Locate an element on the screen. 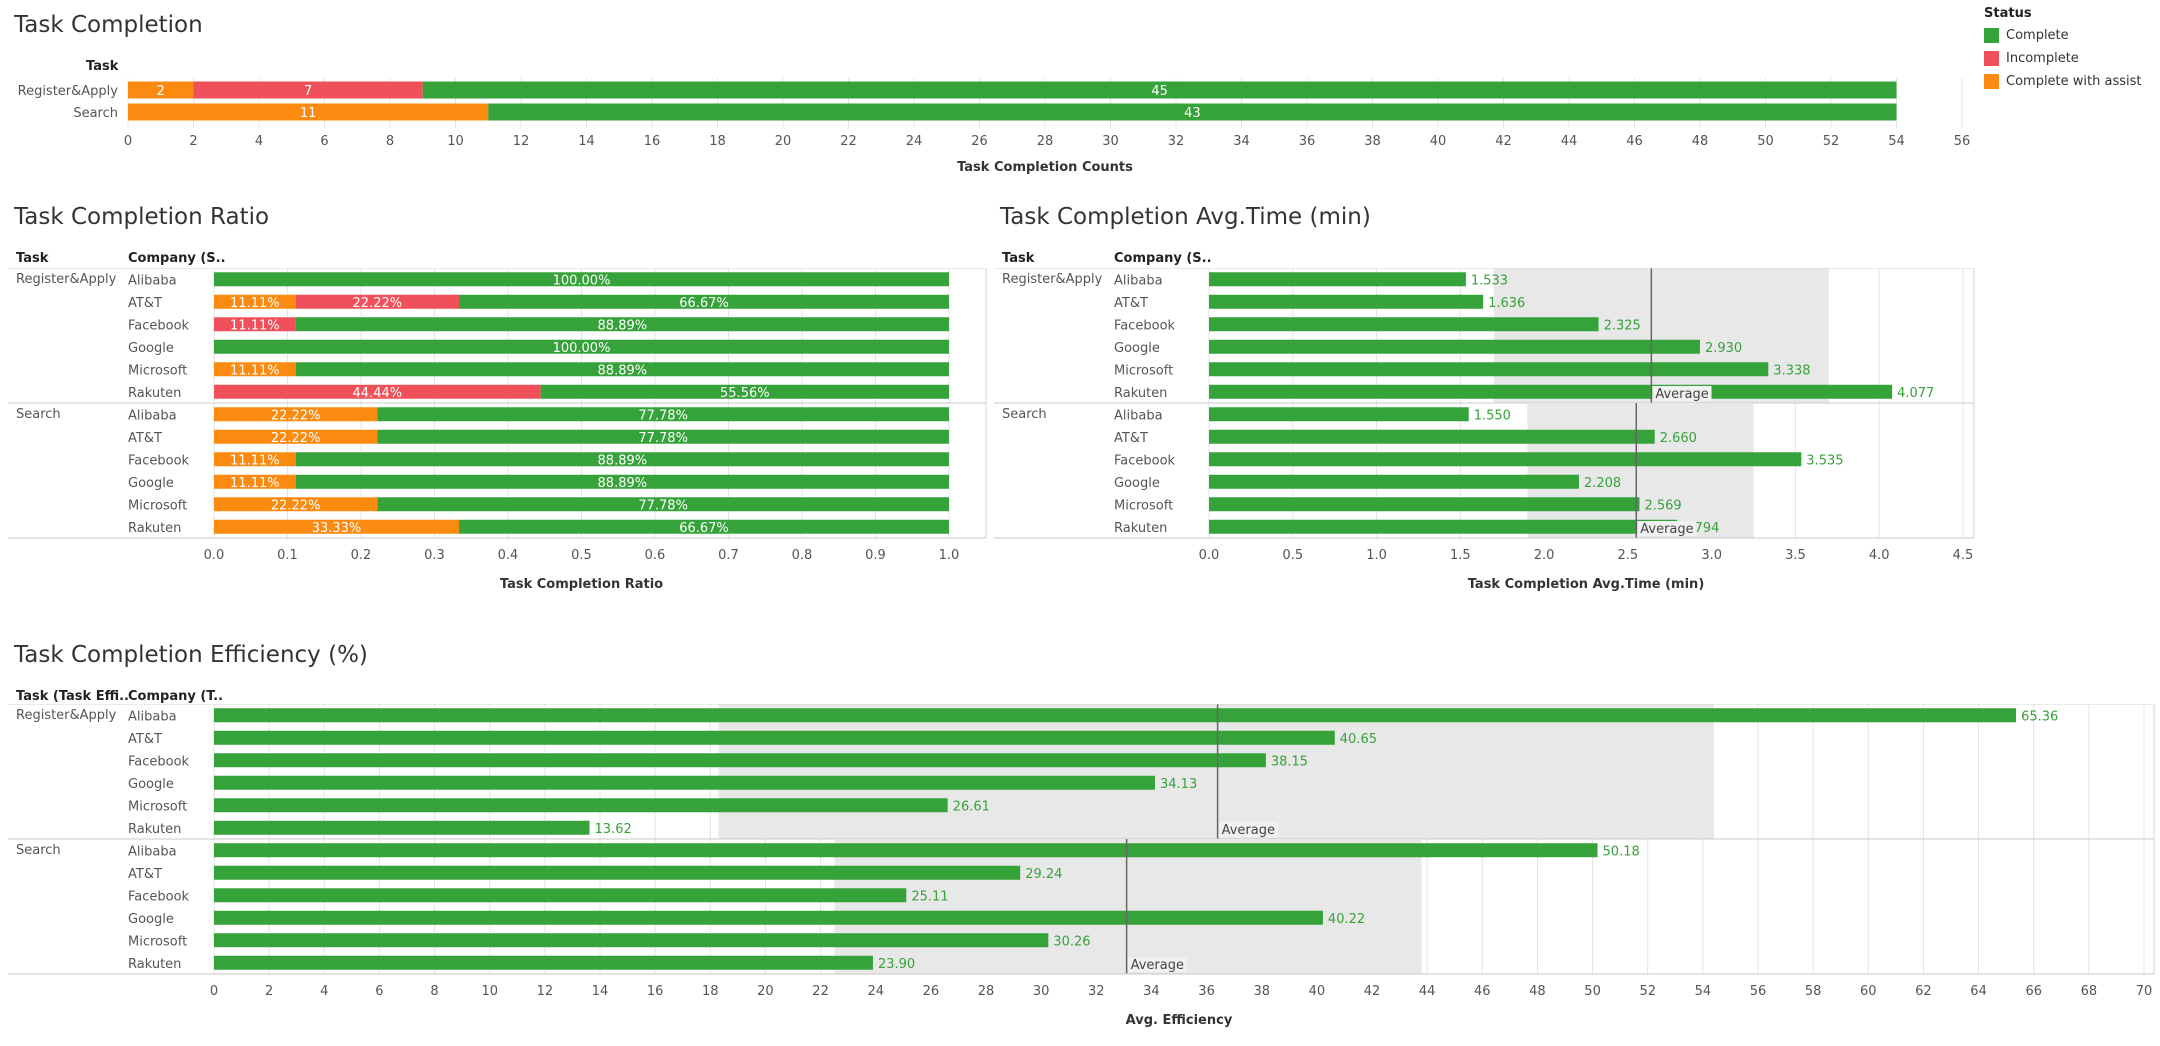 This screenshot has height=1046, width=2160. value-label-registerandapply-atandt: 40.65 is located at coordinates (1358, 739).